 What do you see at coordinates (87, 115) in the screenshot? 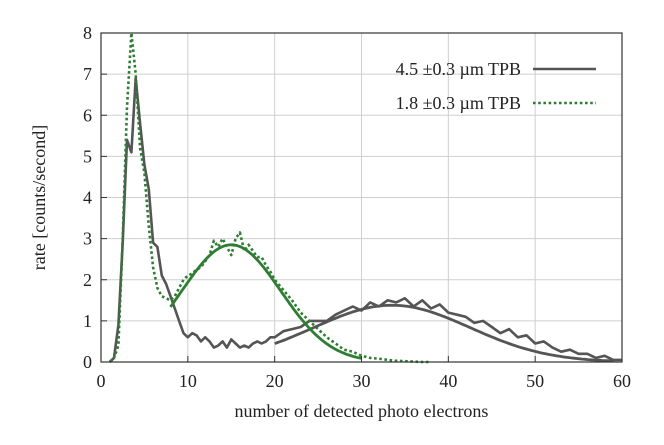
I see `y-tick-label-6: 6` at bounding box center [87, 115].